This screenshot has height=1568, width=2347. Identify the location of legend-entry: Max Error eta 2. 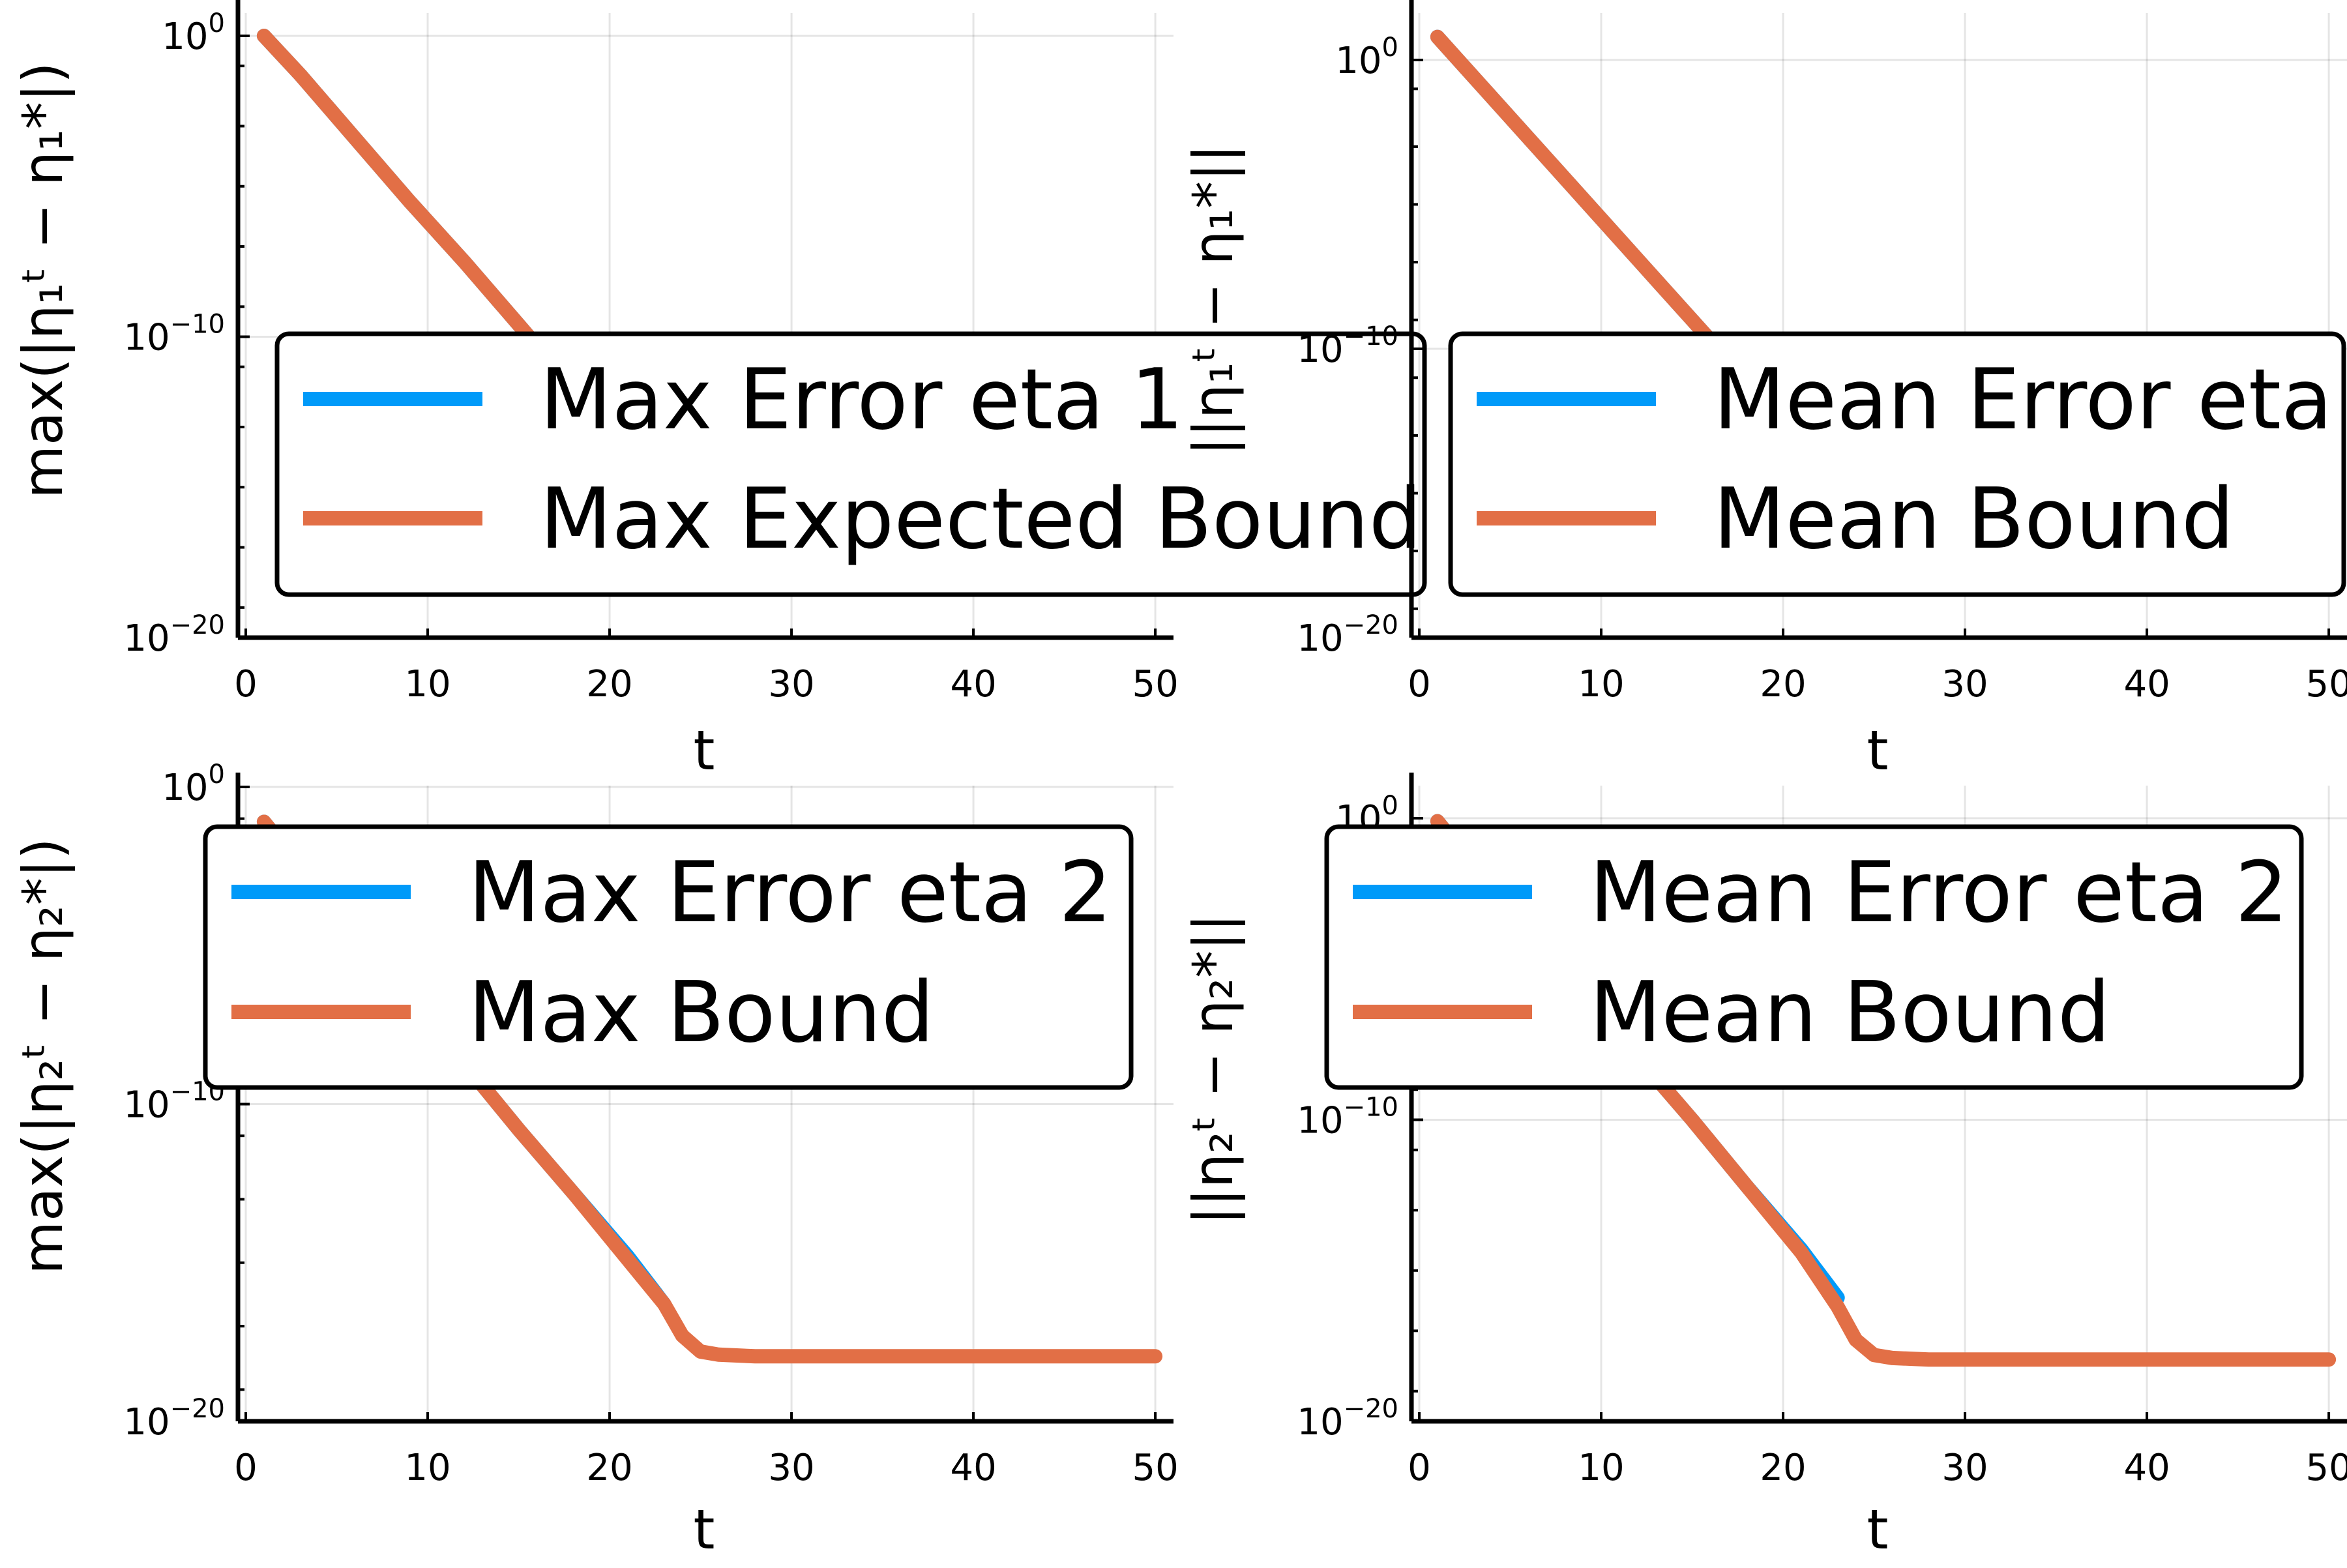
(790, 893).